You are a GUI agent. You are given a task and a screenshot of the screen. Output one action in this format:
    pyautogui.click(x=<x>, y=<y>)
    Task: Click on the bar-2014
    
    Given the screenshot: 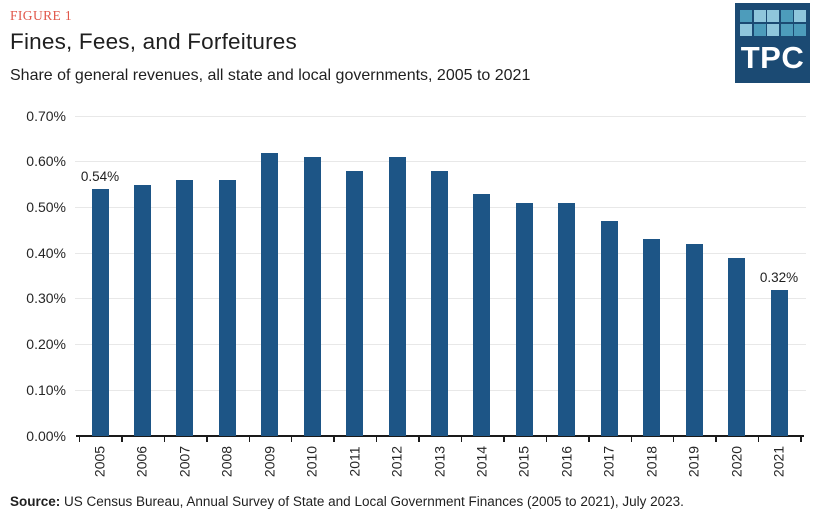 What is the action you would take?
    pyautogui.click(x=482, y=314)
    